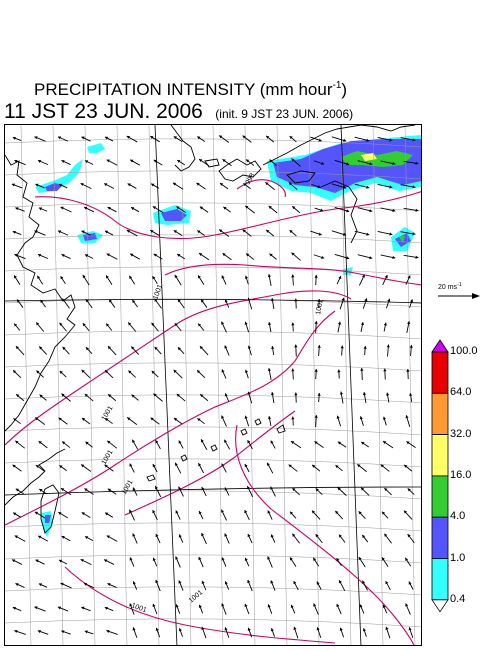 The width and height of the screenshot is (500, 650). I want to click on isobar, so click(200, 605).